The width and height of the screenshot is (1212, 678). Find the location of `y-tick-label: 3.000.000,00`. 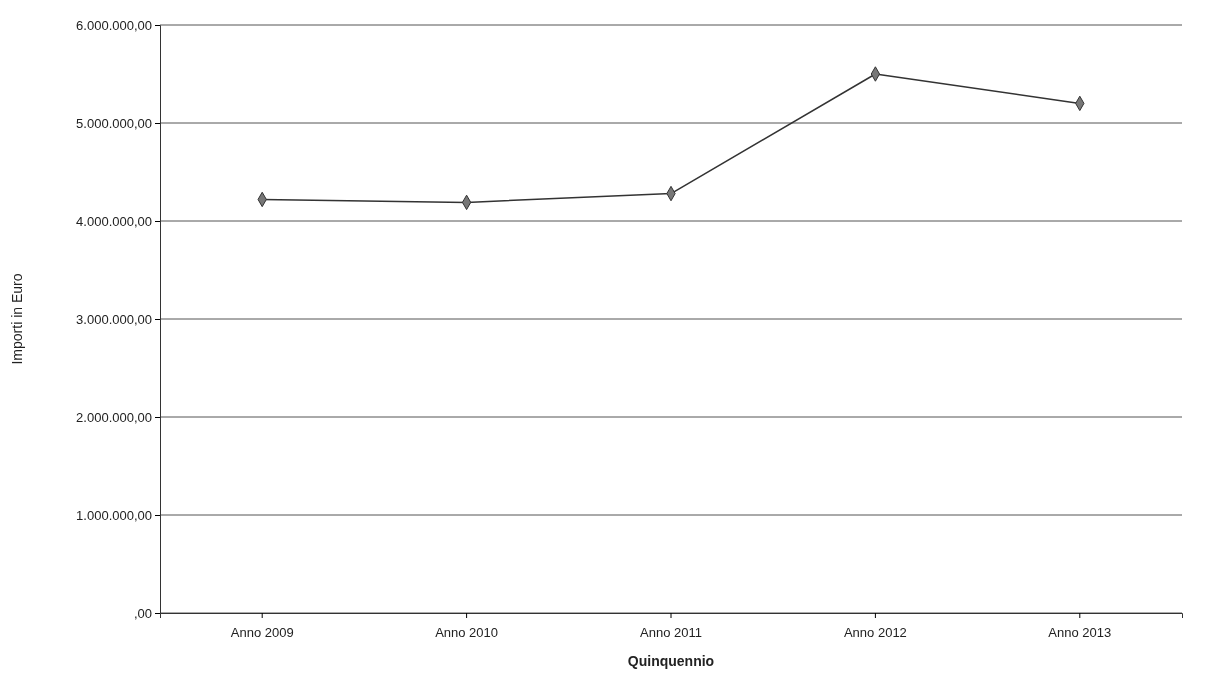

y-tick-label: 3.000.000,00 is located at coordinates (114, 319).